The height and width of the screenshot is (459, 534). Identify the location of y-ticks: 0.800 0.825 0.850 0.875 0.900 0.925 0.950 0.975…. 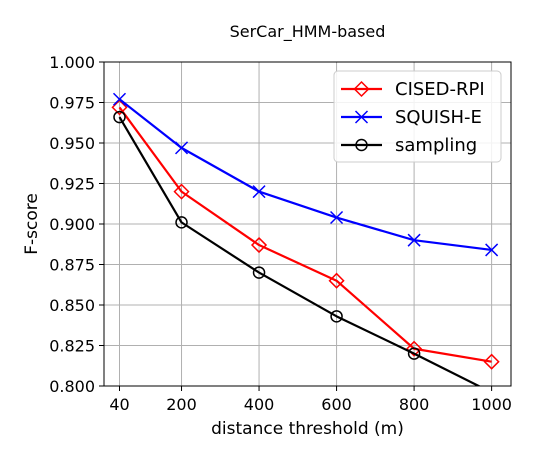
(76, 224).